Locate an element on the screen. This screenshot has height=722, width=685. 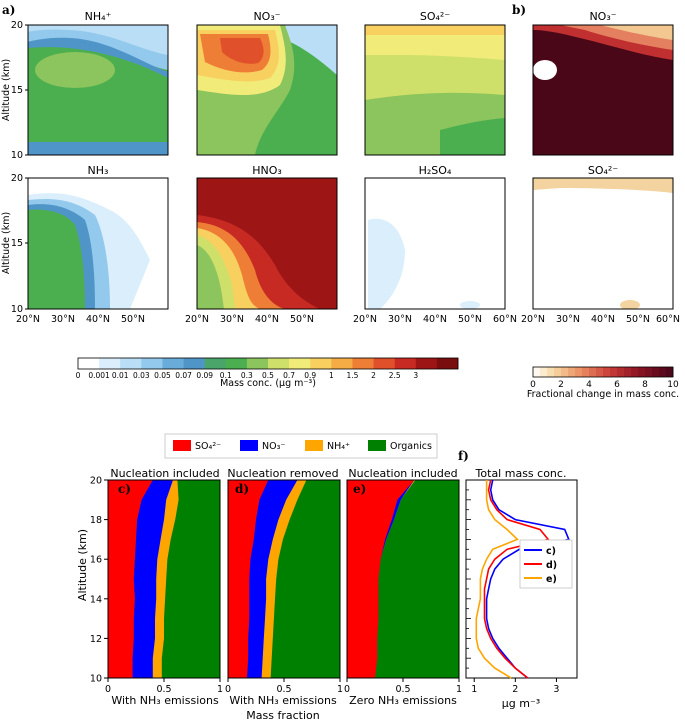
heatmap-nh4 is located at coordinates (98, 90).